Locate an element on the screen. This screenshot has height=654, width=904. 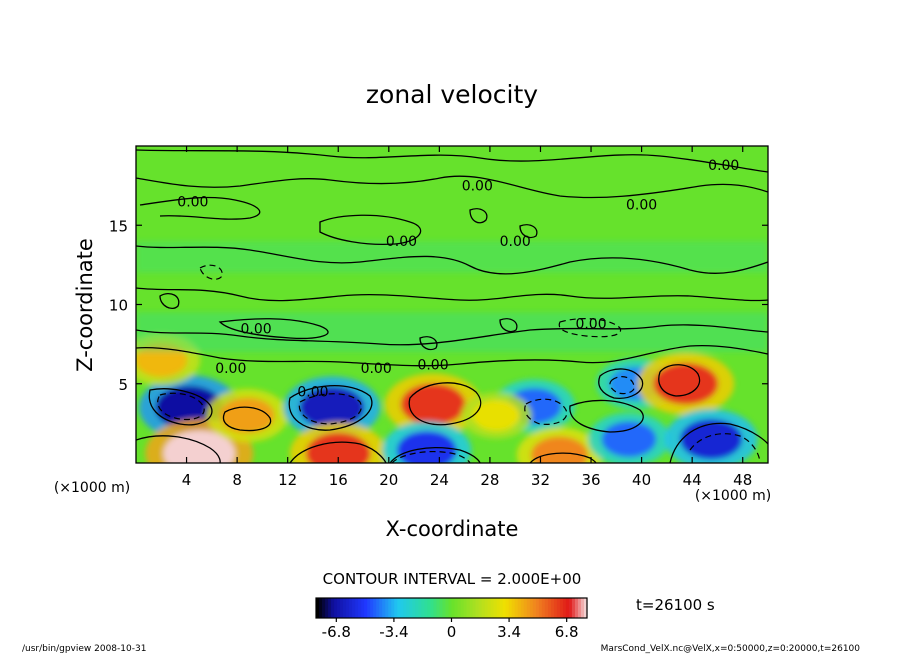
colorbar-tick-label: 0 is located at coordinates (452, 632).